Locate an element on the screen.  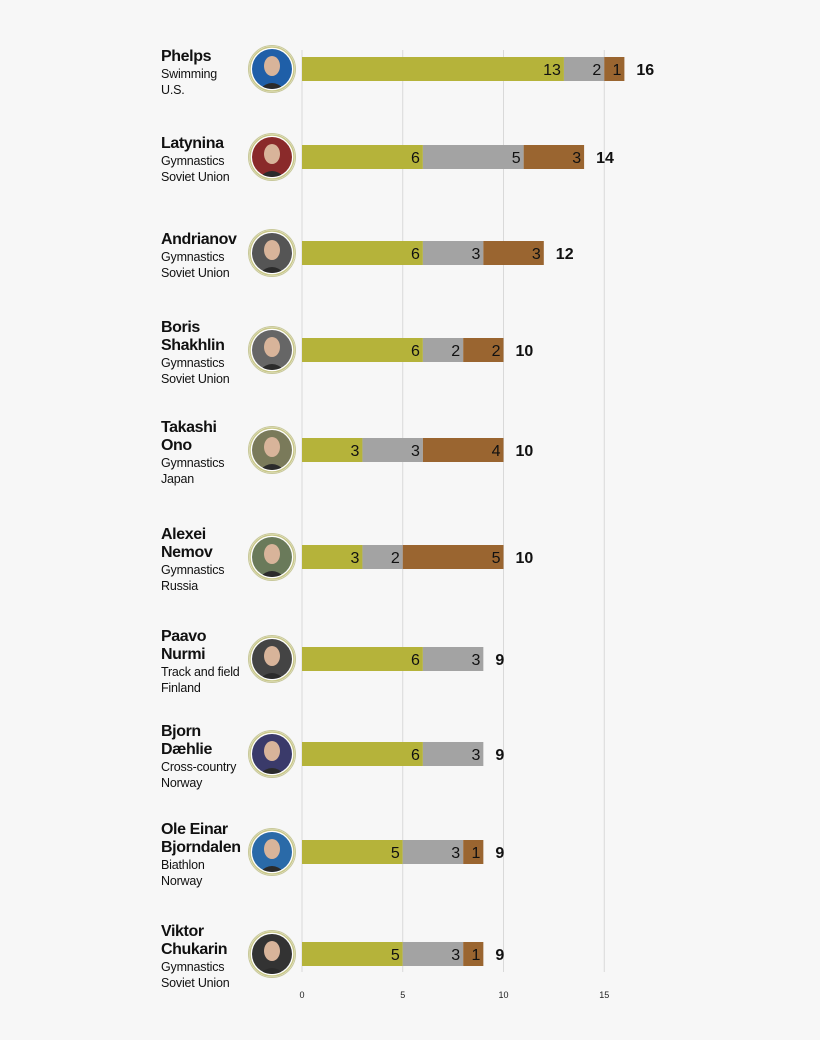
total-label: 12 is located at coordinates (565, 254).